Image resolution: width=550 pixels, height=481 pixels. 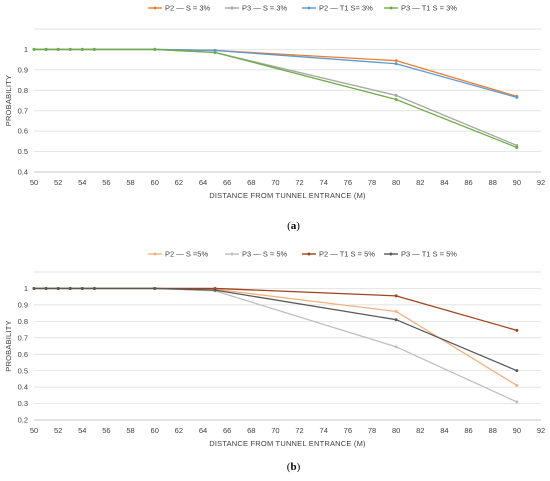 What do you see at coordinates (348, 182) in the screenshot?
I see `x-tick-label: 76` at bounding box center [348, 182].